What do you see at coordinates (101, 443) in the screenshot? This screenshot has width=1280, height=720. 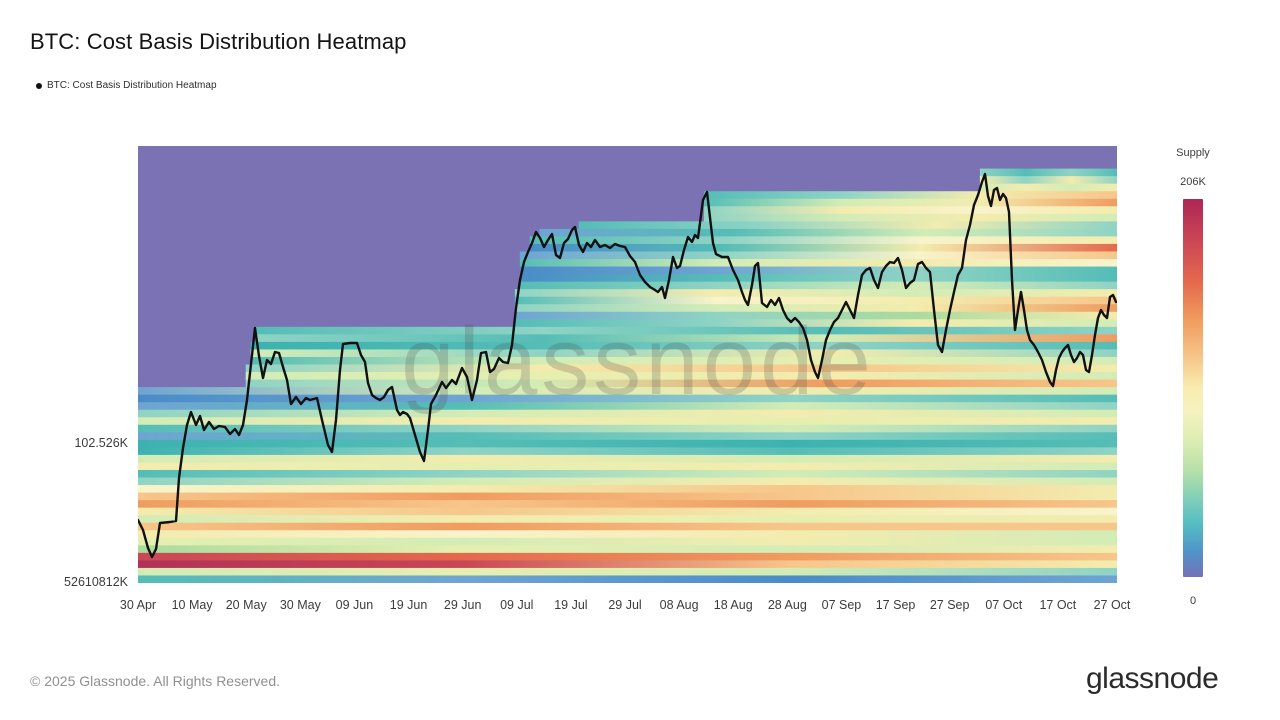 I see `y-tick-label: 102.526K` at bounding box center [101, 443].